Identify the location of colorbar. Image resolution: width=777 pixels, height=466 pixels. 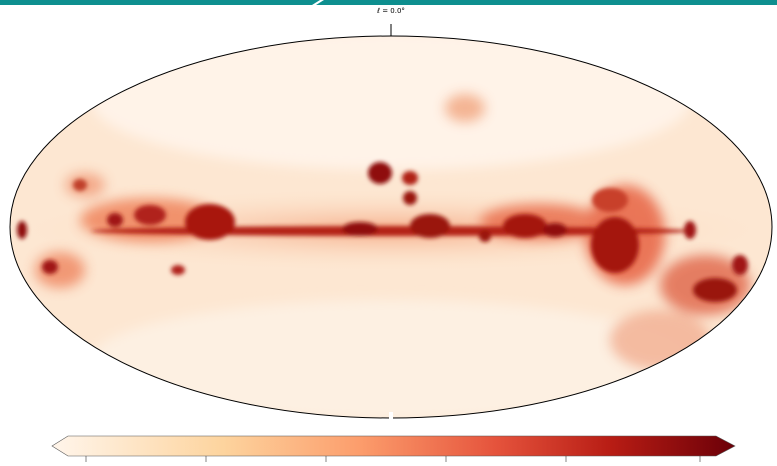
(393, 446).